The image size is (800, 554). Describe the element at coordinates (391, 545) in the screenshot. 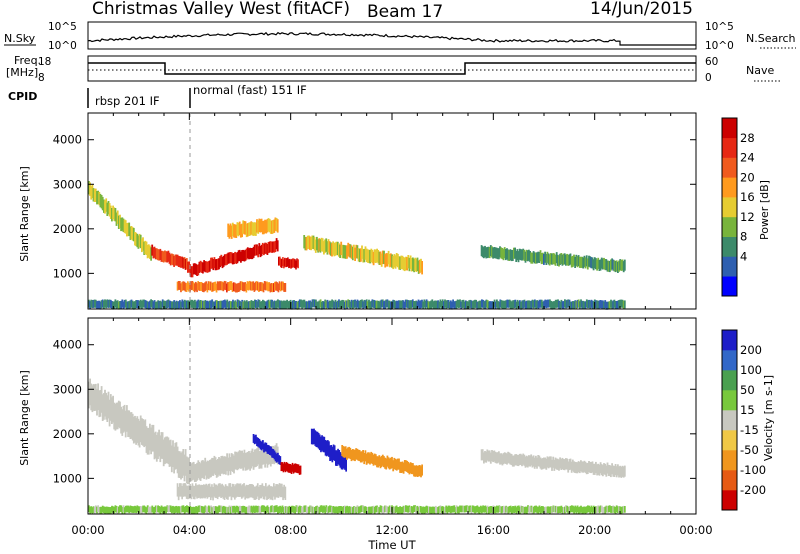

I see `xaxis-label: Time UT` at that location.